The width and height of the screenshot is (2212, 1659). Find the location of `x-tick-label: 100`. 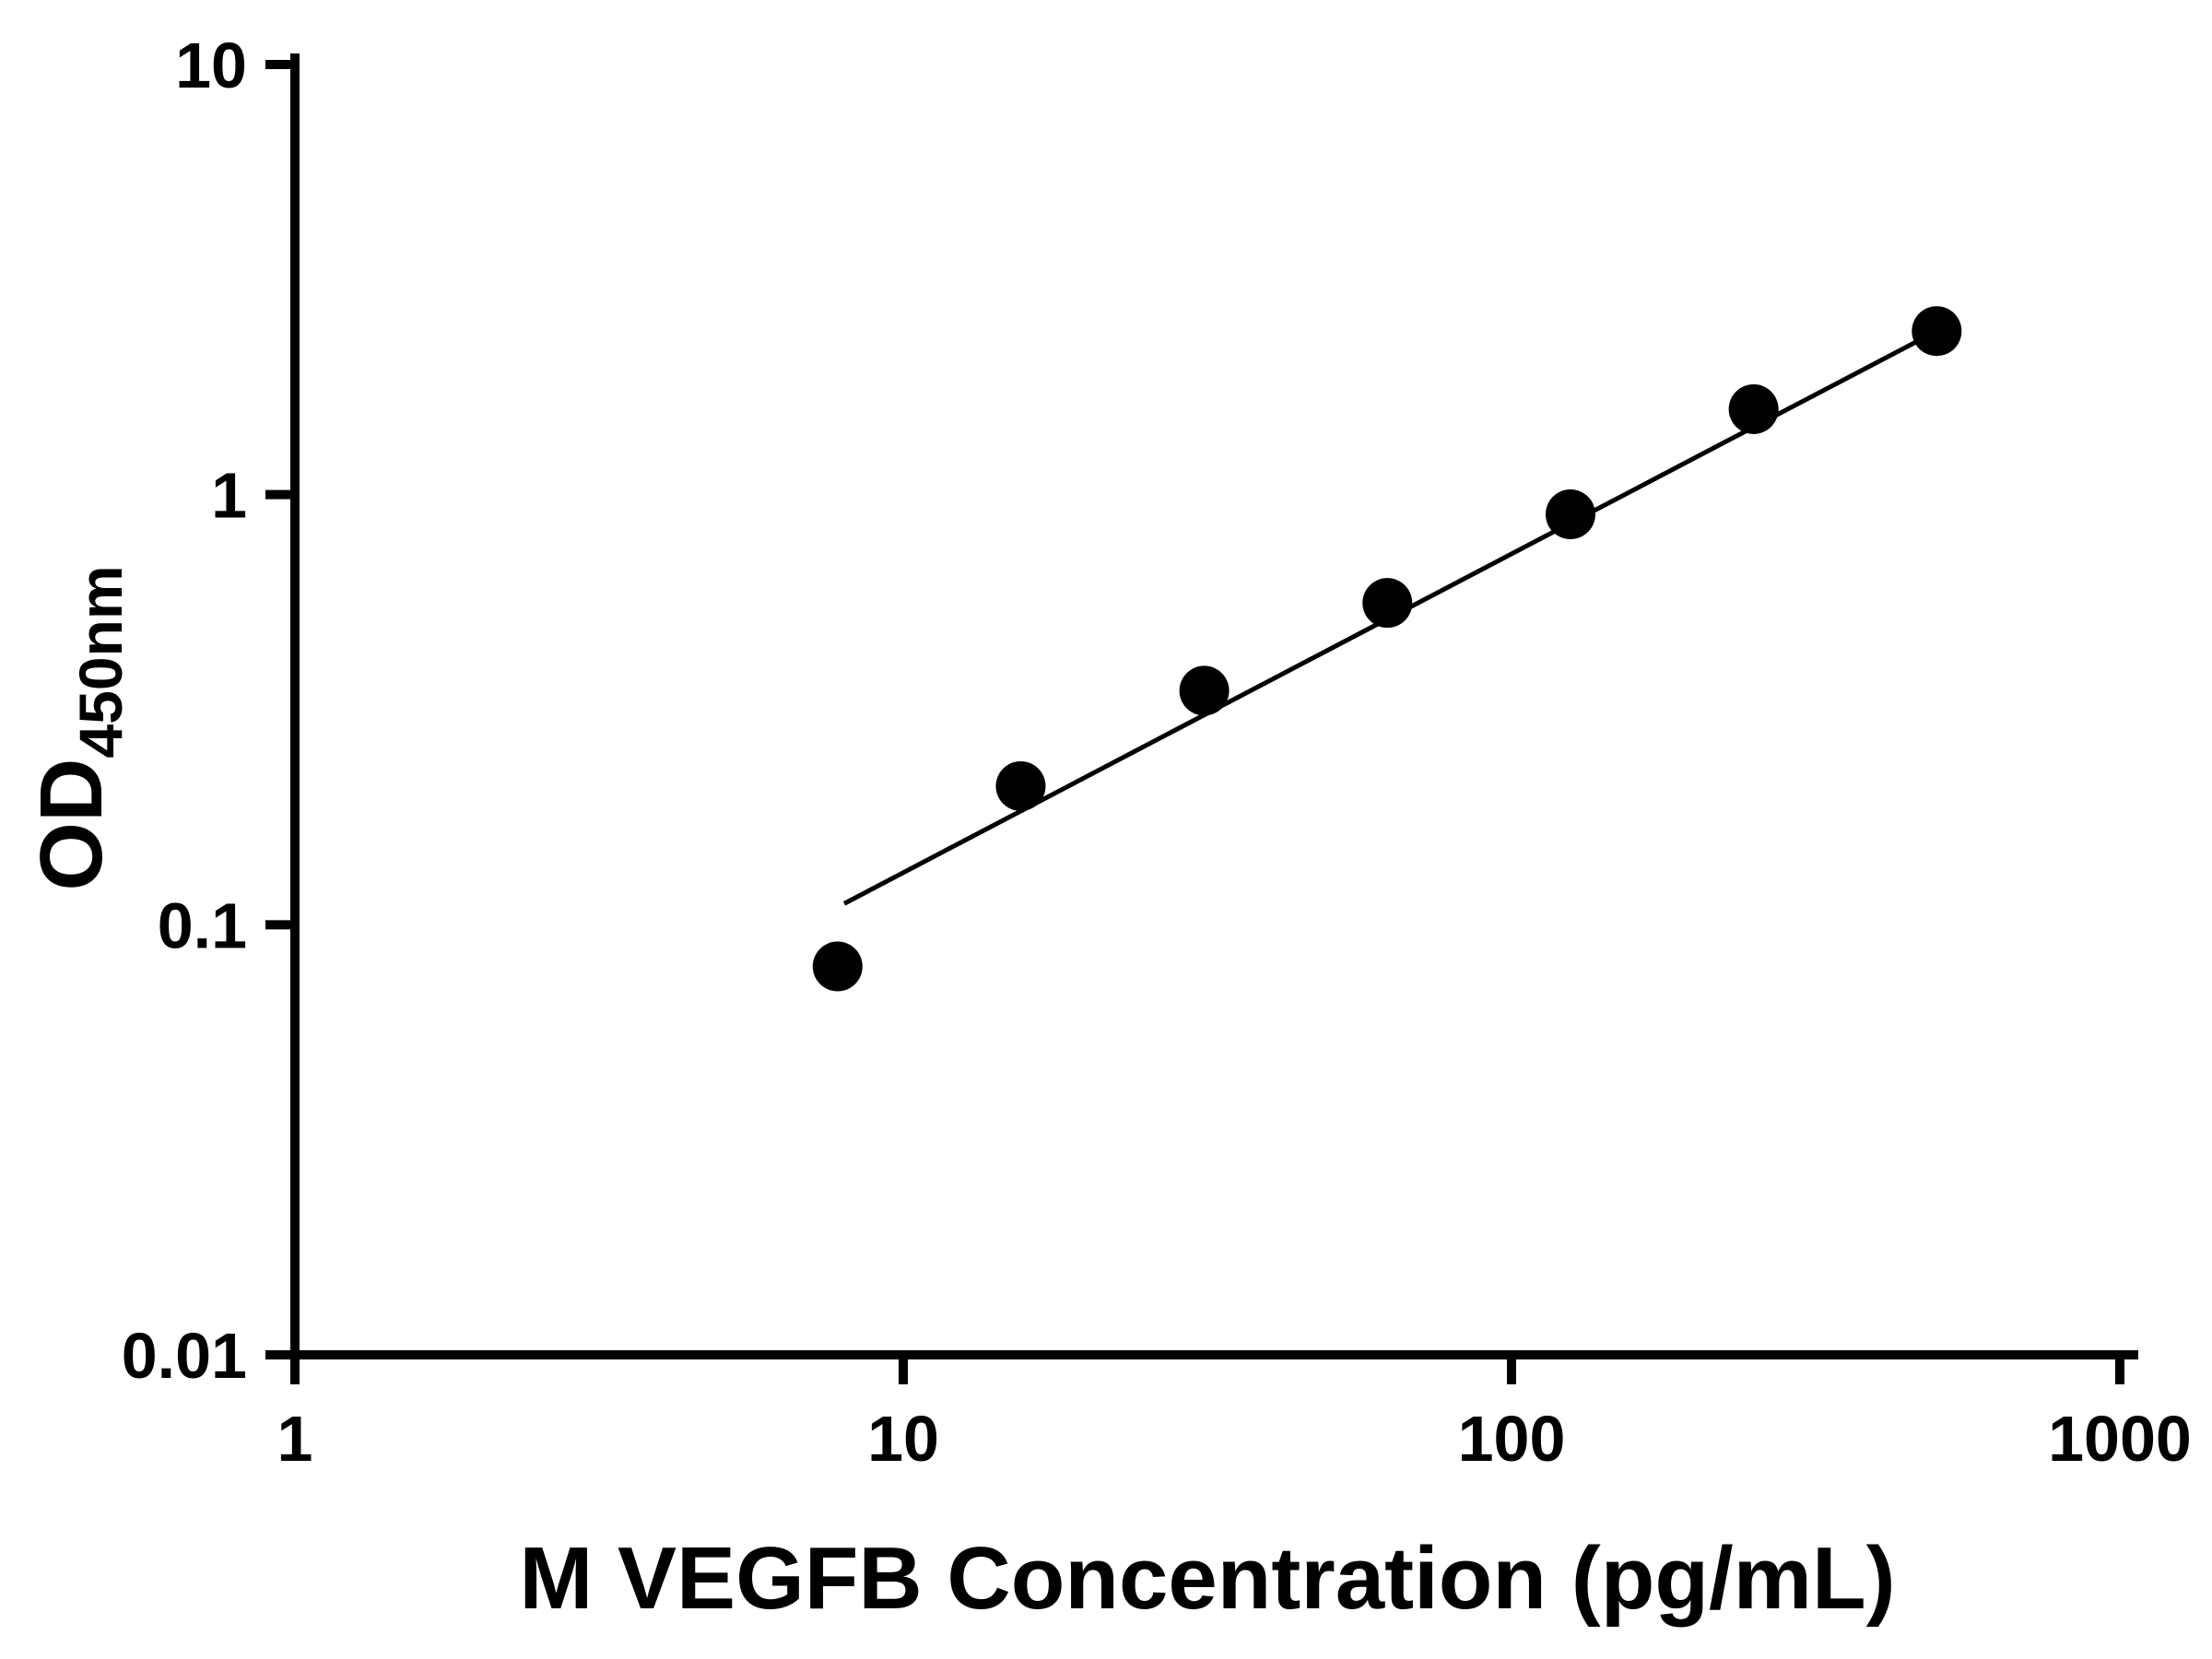

x-tick-label: 100 is located at coordinates (1512, 1439).